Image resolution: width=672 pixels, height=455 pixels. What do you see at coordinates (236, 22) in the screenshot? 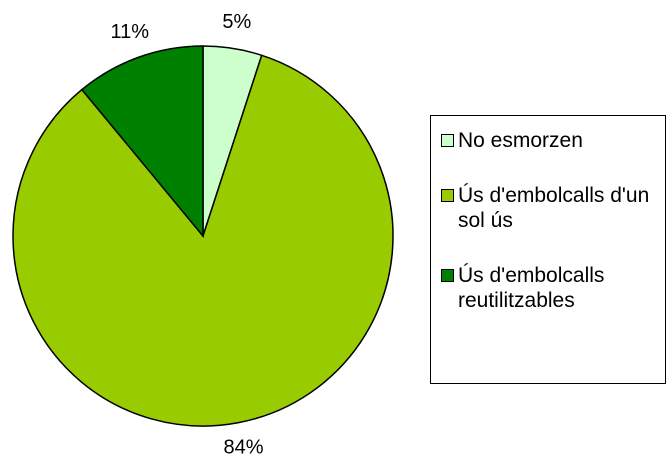
I see `data-label: 5%` at bounding box center [236, 22].